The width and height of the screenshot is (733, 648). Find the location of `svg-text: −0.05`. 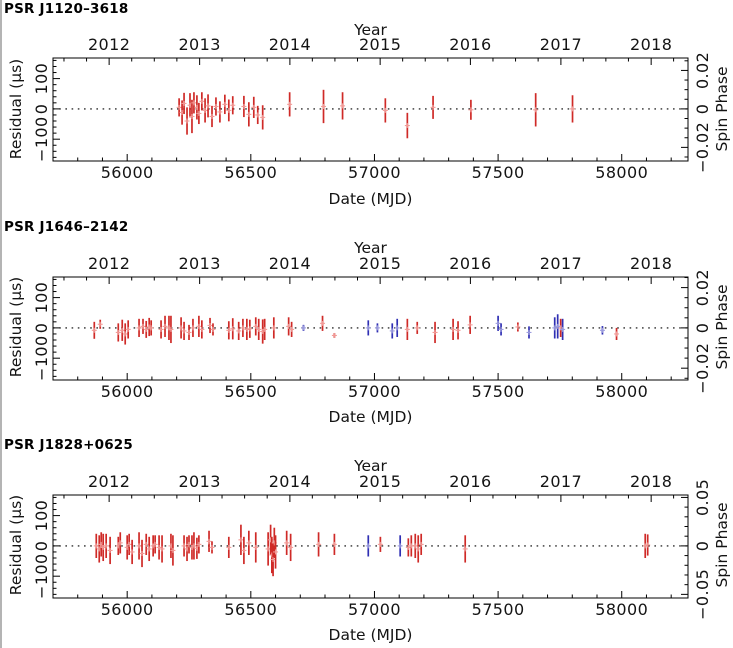

svg-text: −0.05 is located at coordinates (702, 594).